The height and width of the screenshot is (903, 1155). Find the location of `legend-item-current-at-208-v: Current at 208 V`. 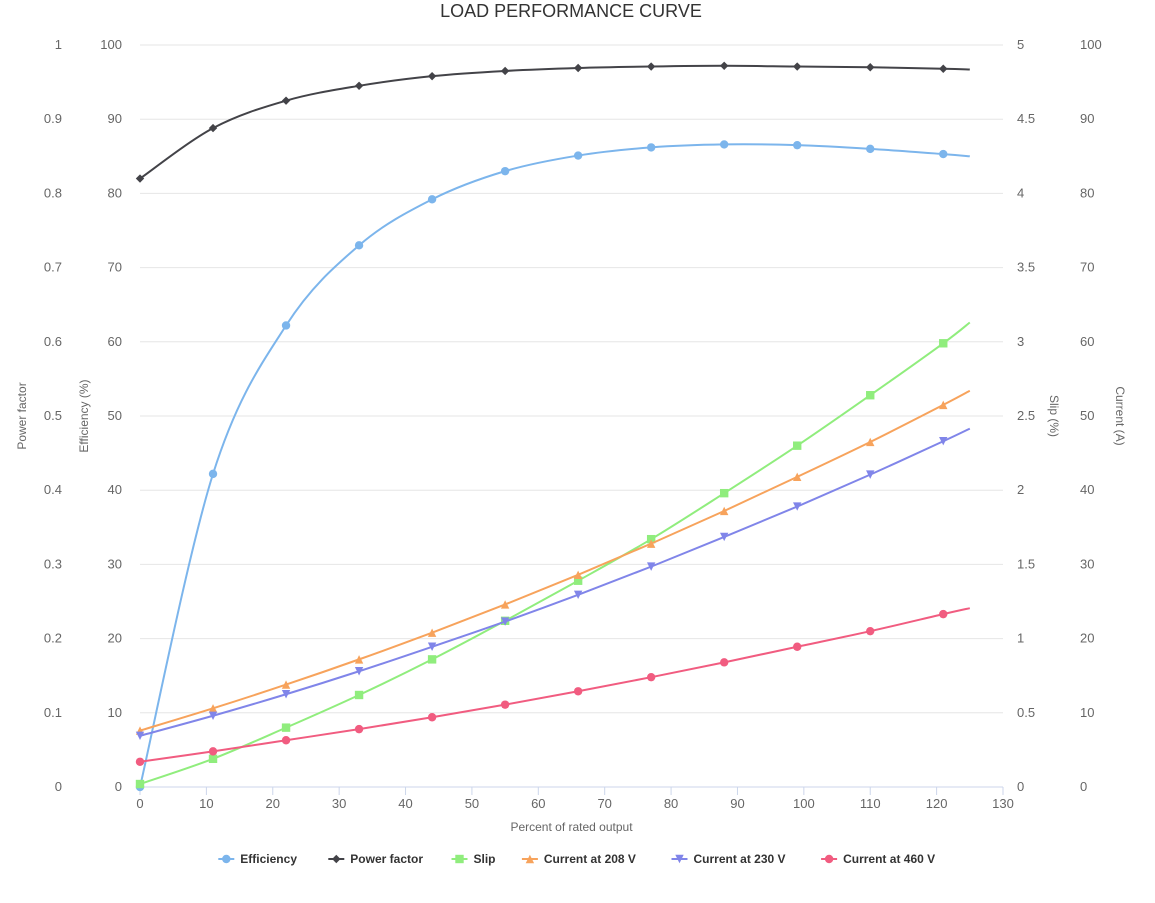

legend-item-current-at-208-v: Current at 208 V is located at coordinates (578, 859).